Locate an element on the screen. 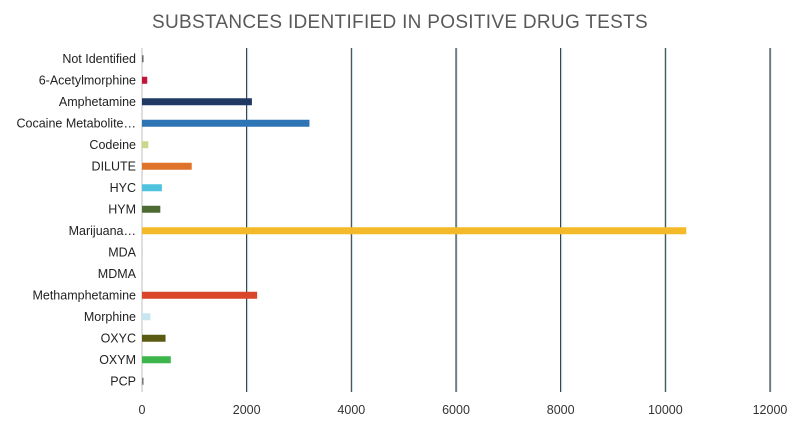 The image size is (800, 431). category-label: Methamphetamine is located at coordinates (84, 295).